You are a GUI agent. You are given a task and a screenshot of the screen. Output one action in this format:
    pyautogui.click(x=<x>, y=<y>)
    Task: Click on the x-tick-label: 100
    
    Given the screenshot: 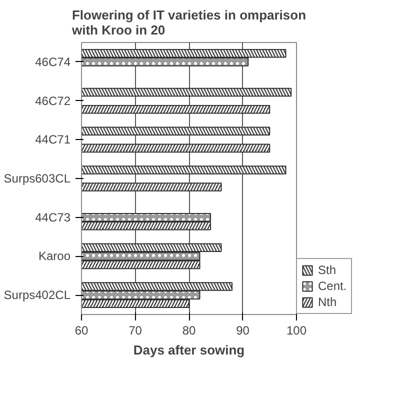 What is the action you would take?
    pyautogui.click(x=296, y=331)
    